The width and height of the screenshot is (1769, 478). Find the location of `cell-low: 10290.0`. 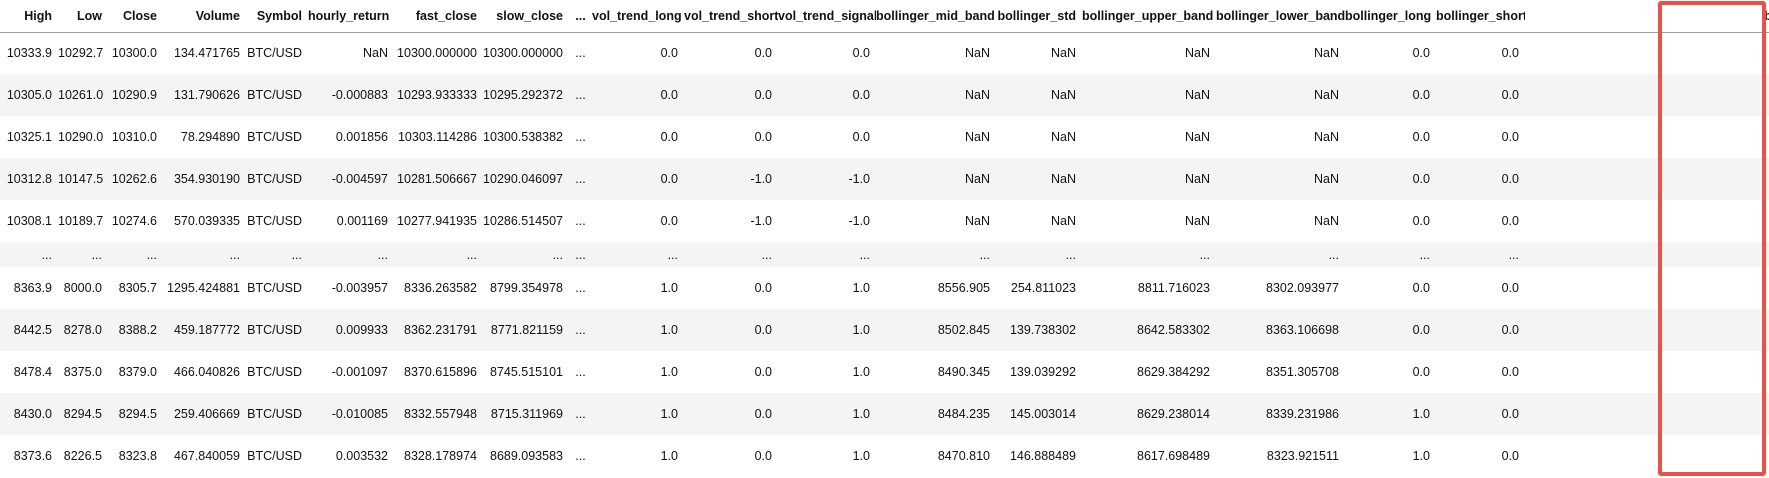

cell-low: 10290.0 is located at coordinates (81, 137).